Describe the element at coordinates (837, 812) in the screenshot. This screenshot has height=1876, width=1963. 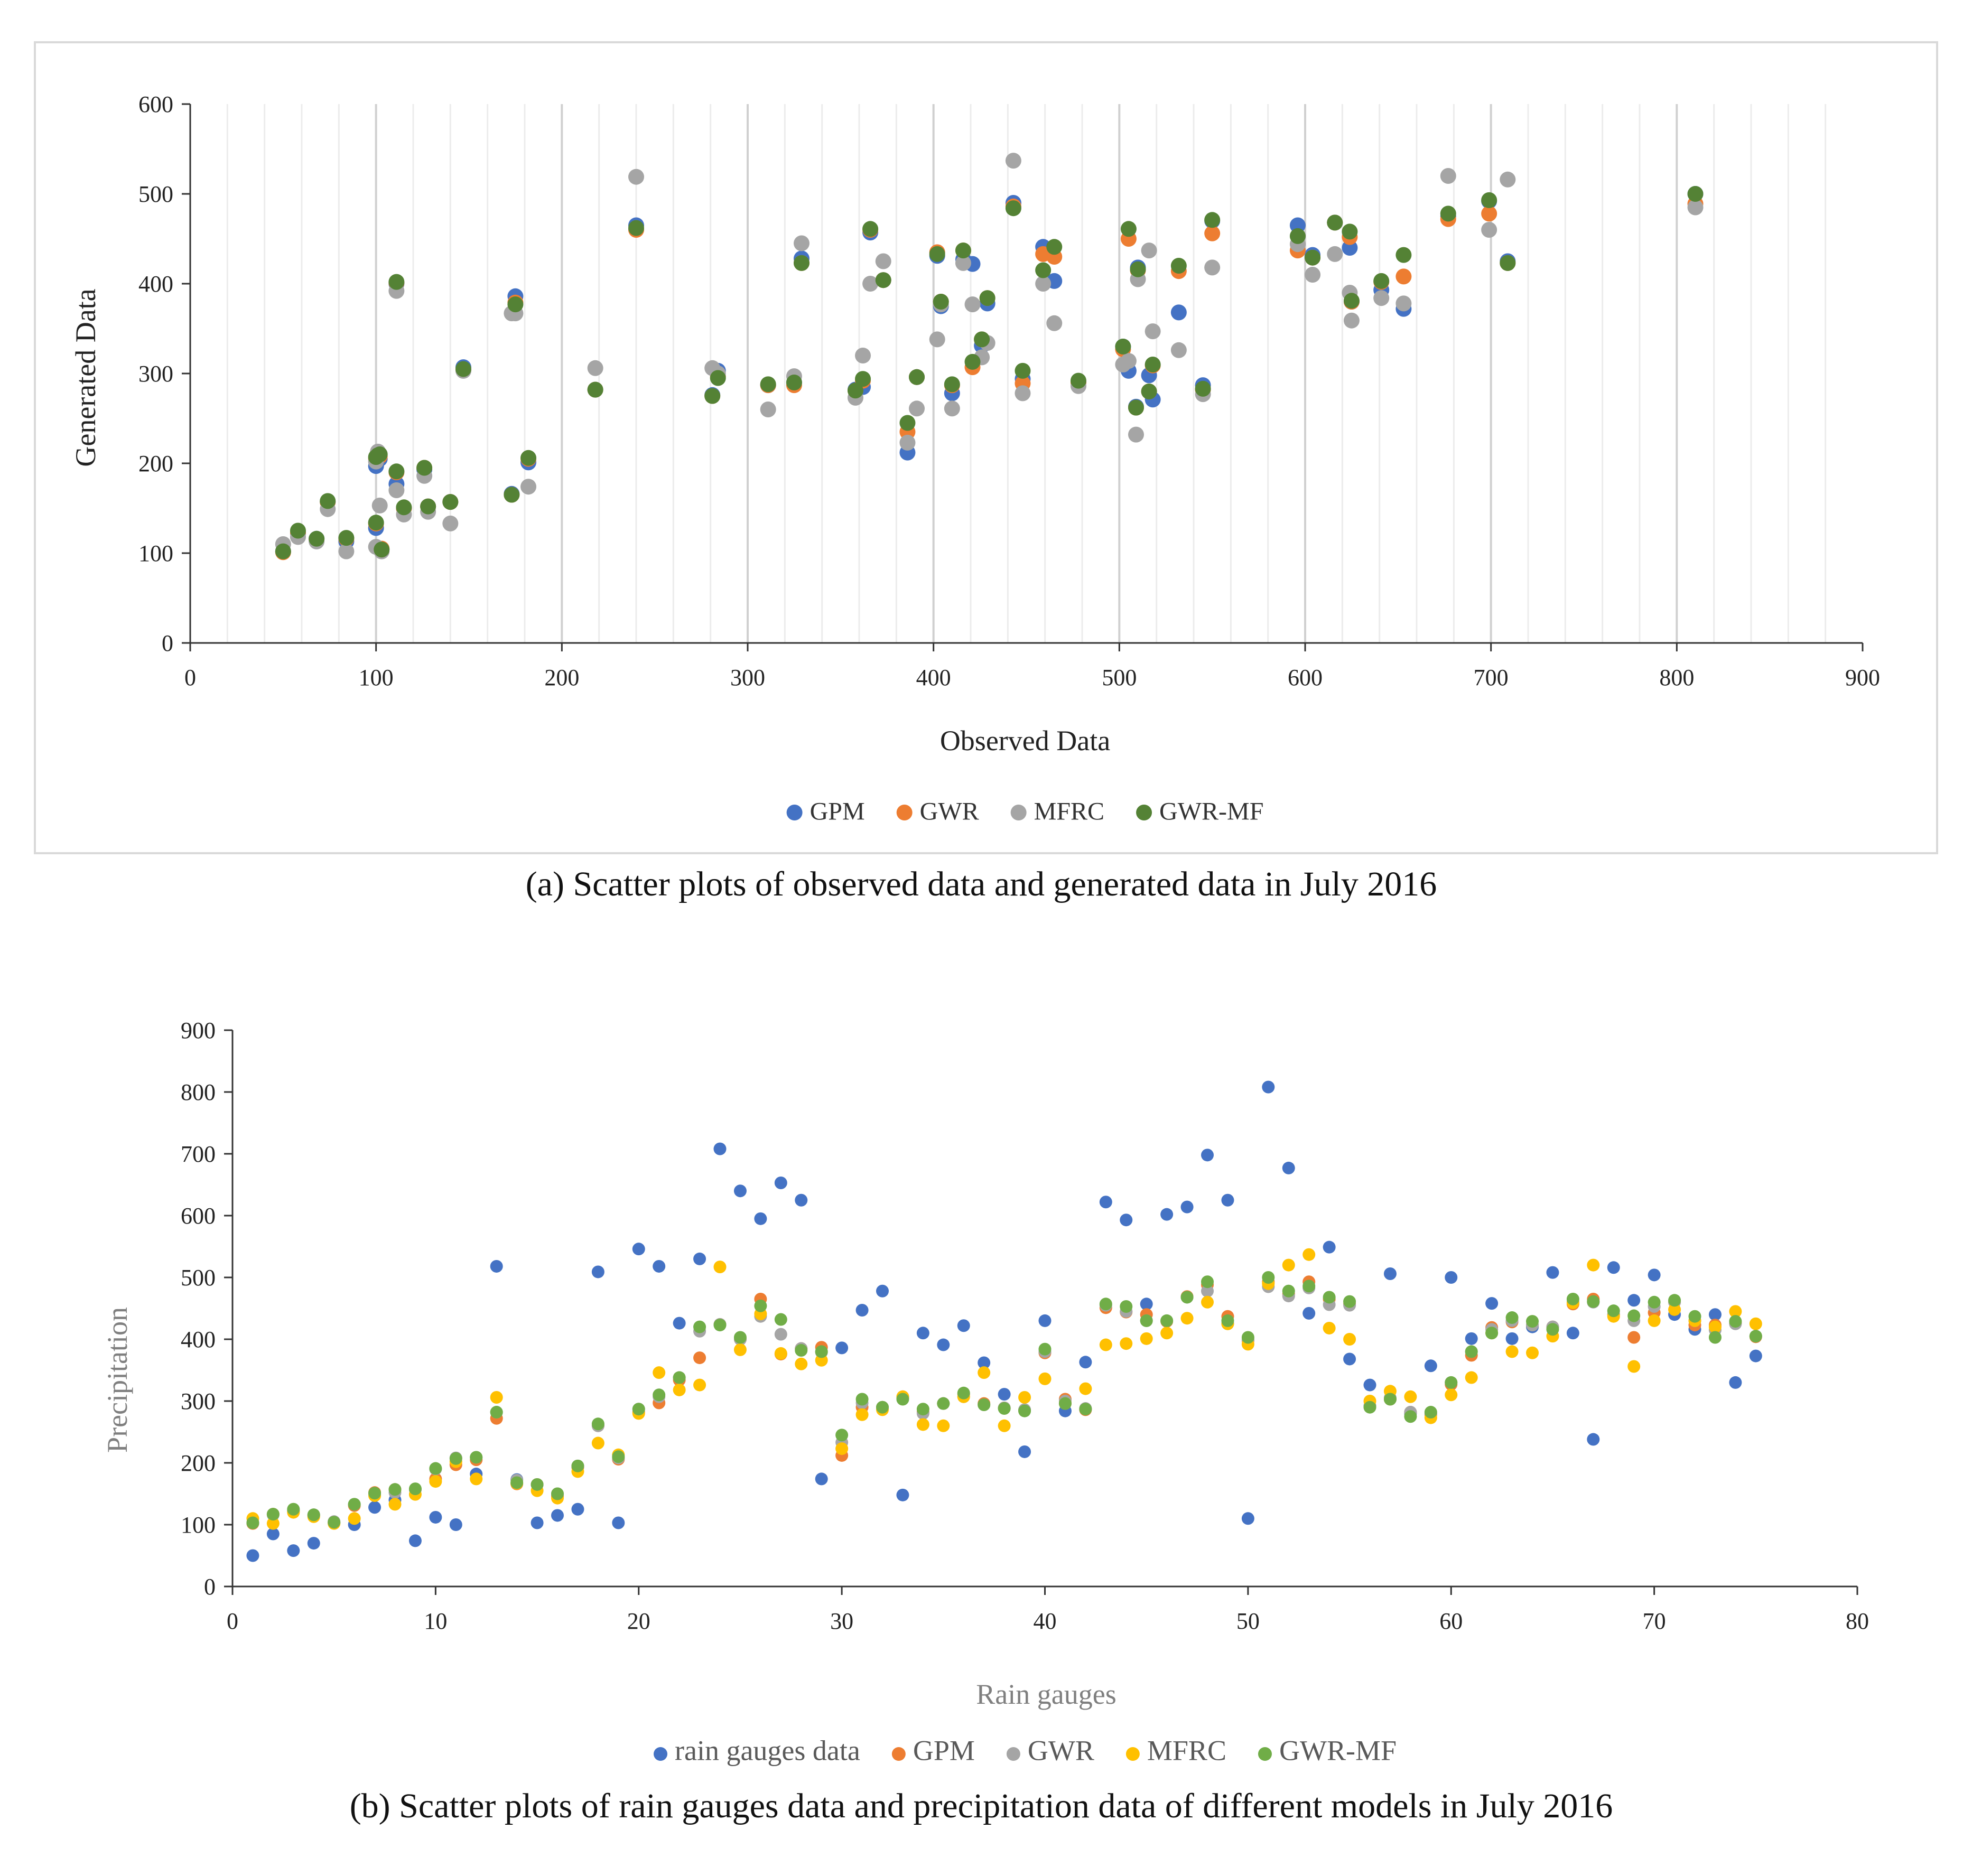
I see `legend-label: GPM` at that location.